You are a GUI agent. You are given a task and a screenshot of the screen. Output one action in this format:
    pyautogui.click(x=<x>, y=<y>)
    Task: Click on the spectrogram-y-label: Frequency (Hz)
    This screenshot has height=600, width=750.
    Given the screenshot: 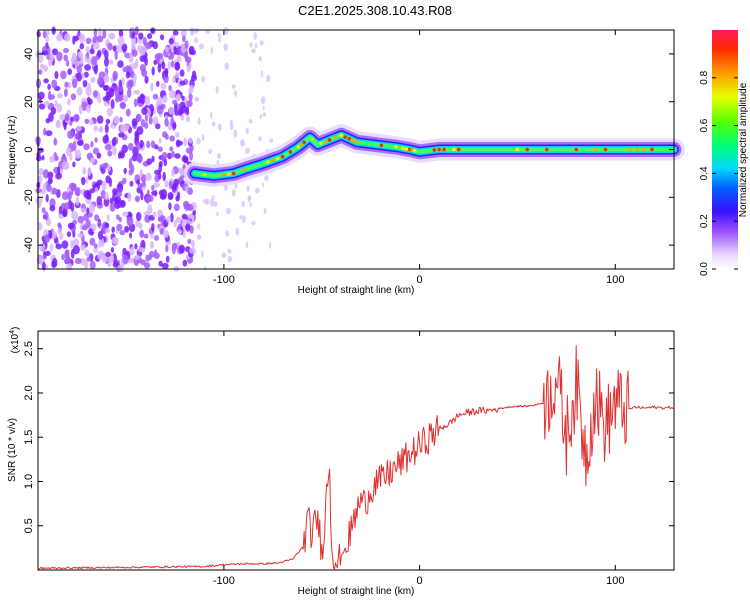 What is the action you would take?
    pyautogui.click(x=12, y=150)
    